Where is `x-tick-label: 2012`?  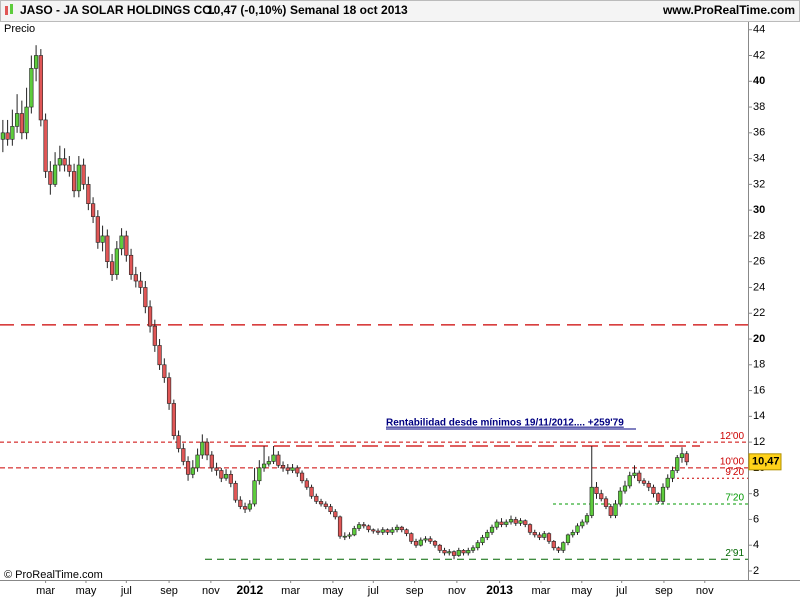
x-tick-label: 2012 is located at coordinates (249, 590).